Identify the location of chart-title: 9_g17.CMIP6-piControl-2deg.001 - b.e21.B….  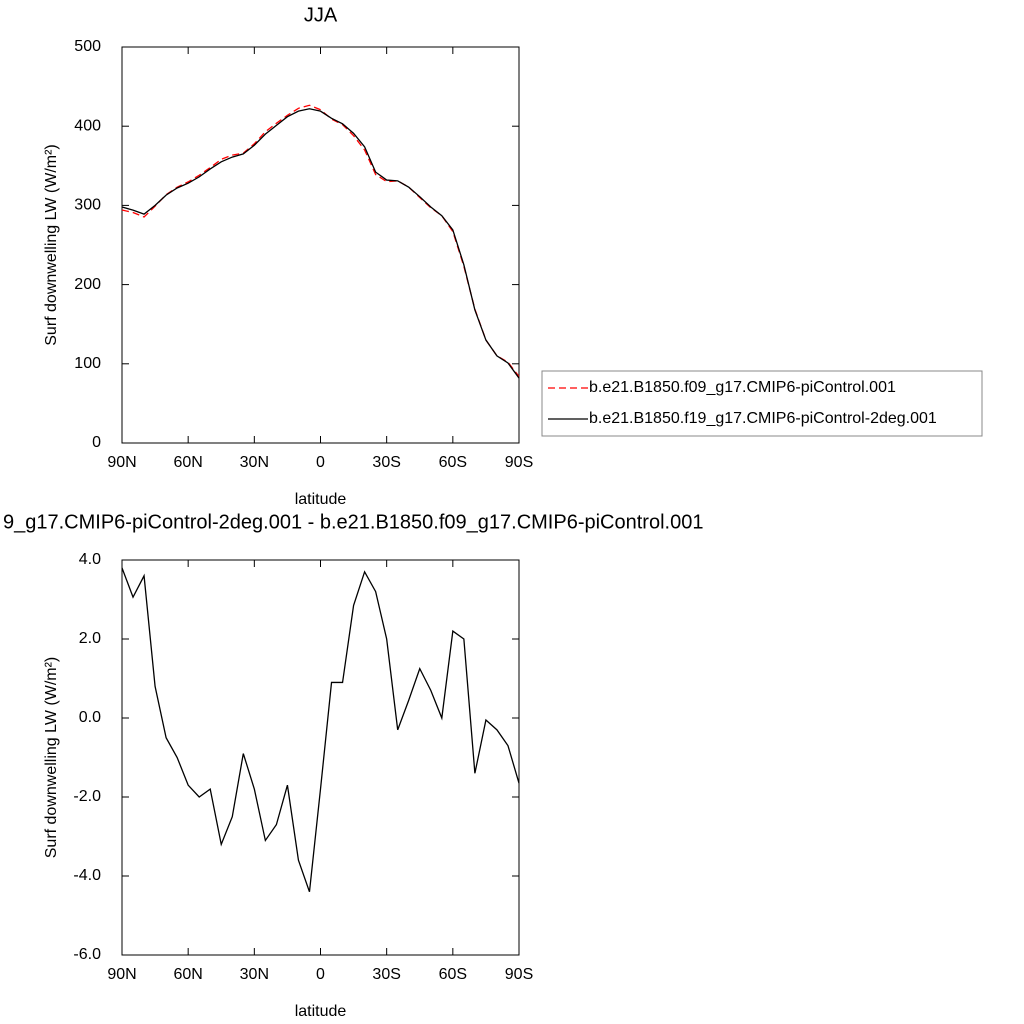
(353, 522).